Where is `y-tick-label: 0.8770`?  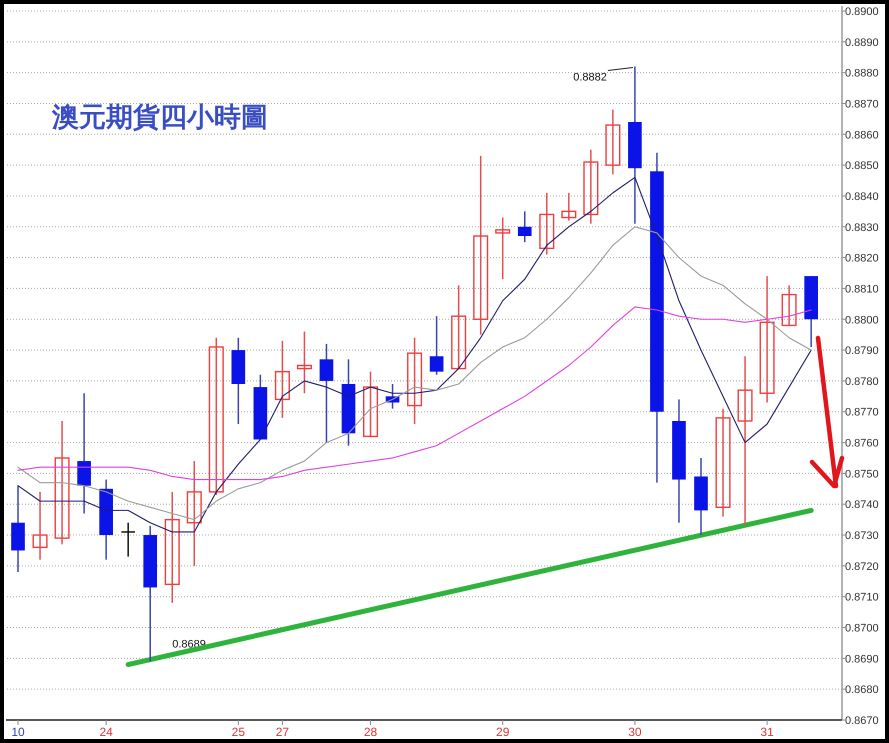 y-tick-label: 0.8770 is located at coordinates (862, 412).